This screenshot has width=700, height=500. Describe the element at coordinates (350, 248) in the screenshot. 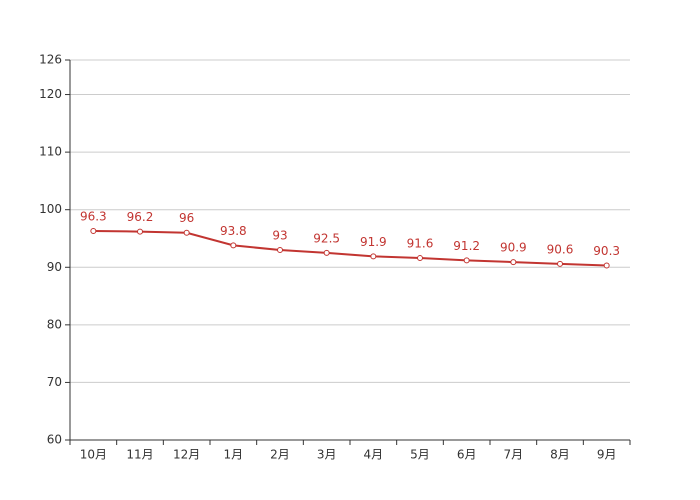

I see `line` at that location.